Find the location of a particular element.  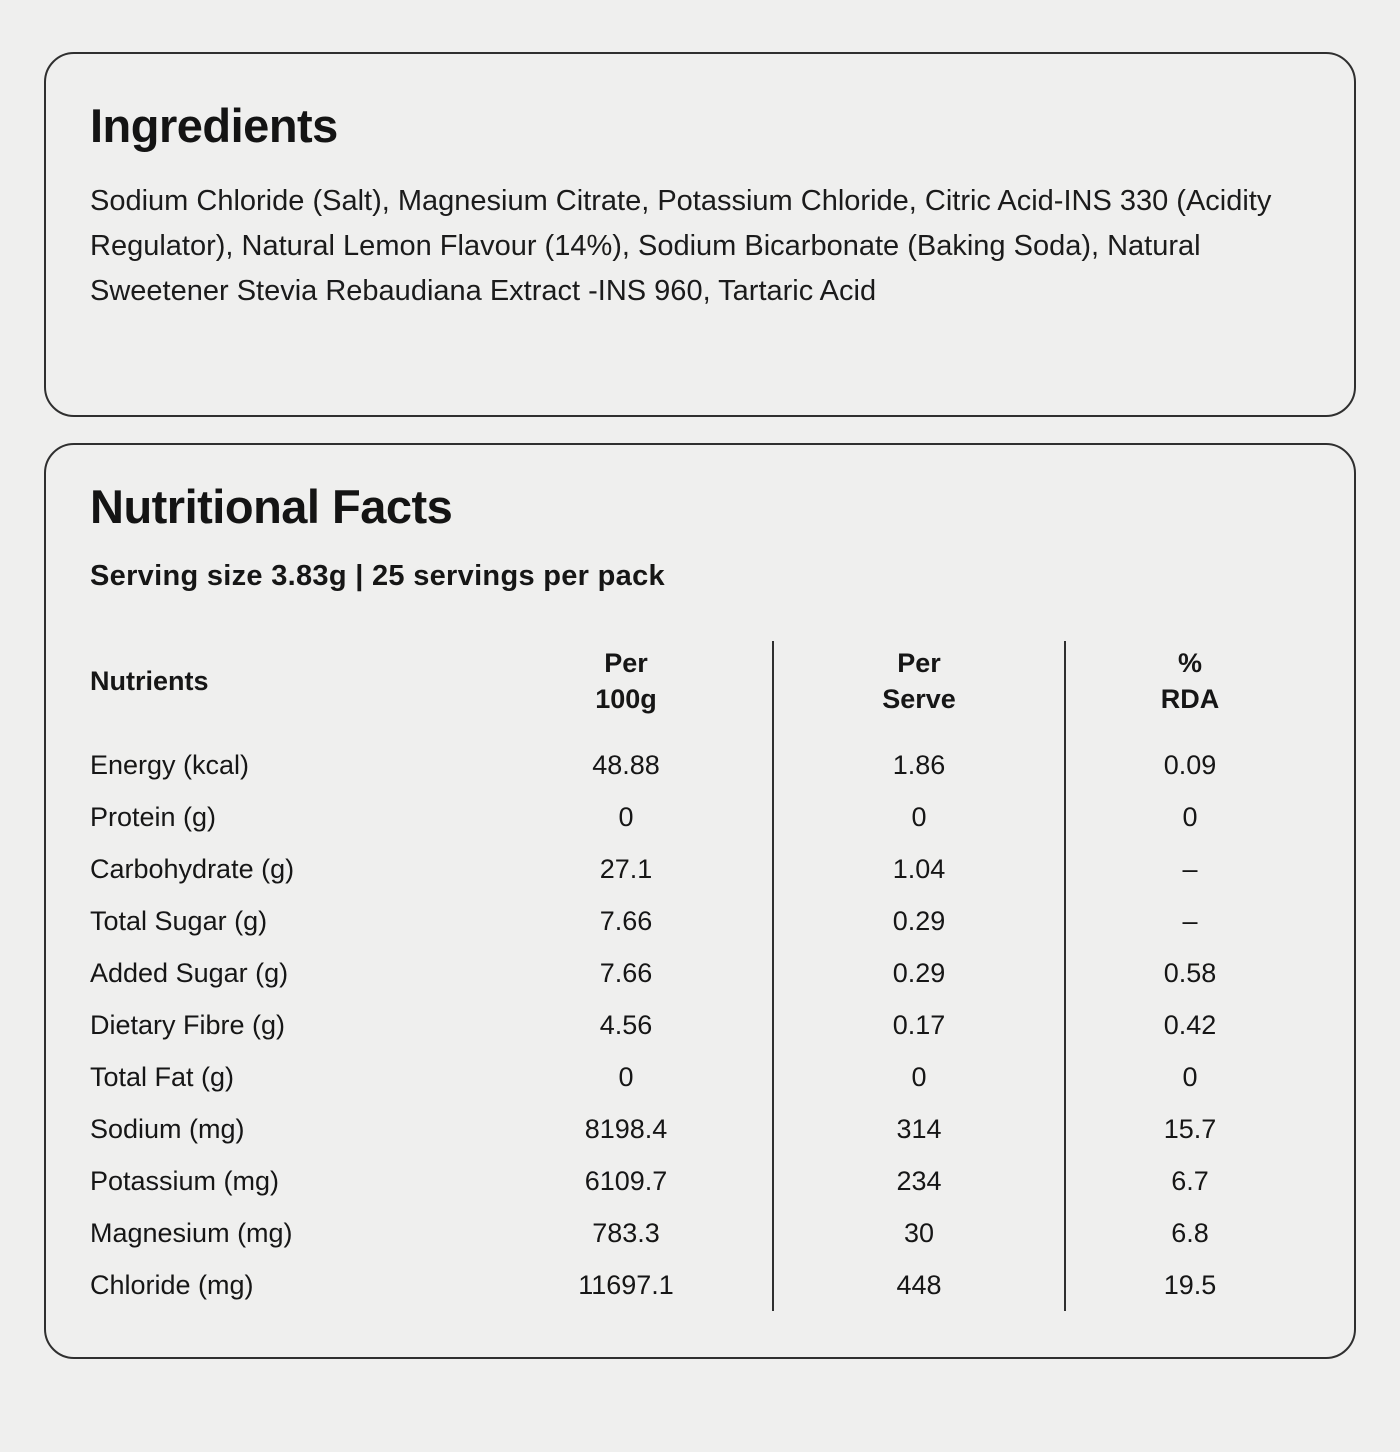

value-rda: 6.7 is located at coordinates (1189, 1181).